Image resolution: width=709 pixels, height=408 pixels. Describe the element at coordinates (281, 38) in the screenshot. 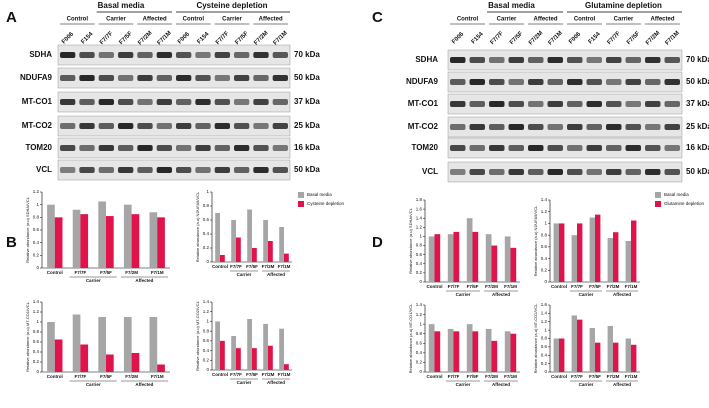

I see `lane-label: F7/1M` at that location.